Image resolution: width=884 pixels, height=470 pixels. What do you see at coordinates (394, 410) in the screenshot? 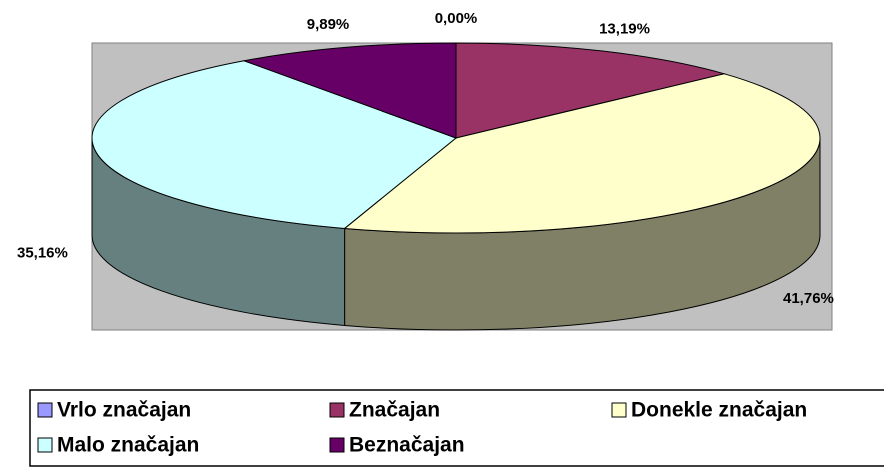
I see `legend-label: Značajan` at bounding box center [394, 410].